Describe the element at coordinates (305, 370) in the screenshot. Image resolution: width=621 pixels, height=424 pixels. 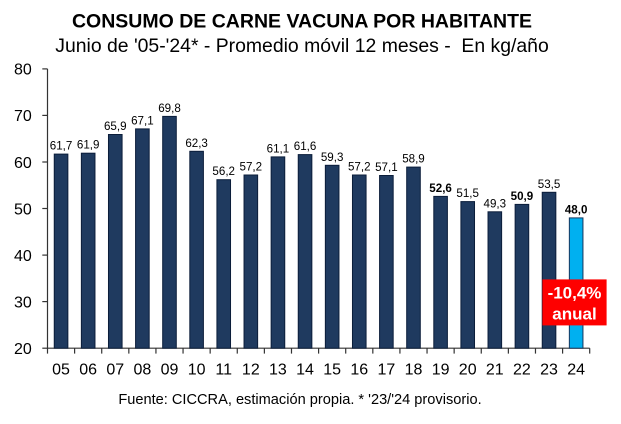
I see `svg-text: 14` at that location.